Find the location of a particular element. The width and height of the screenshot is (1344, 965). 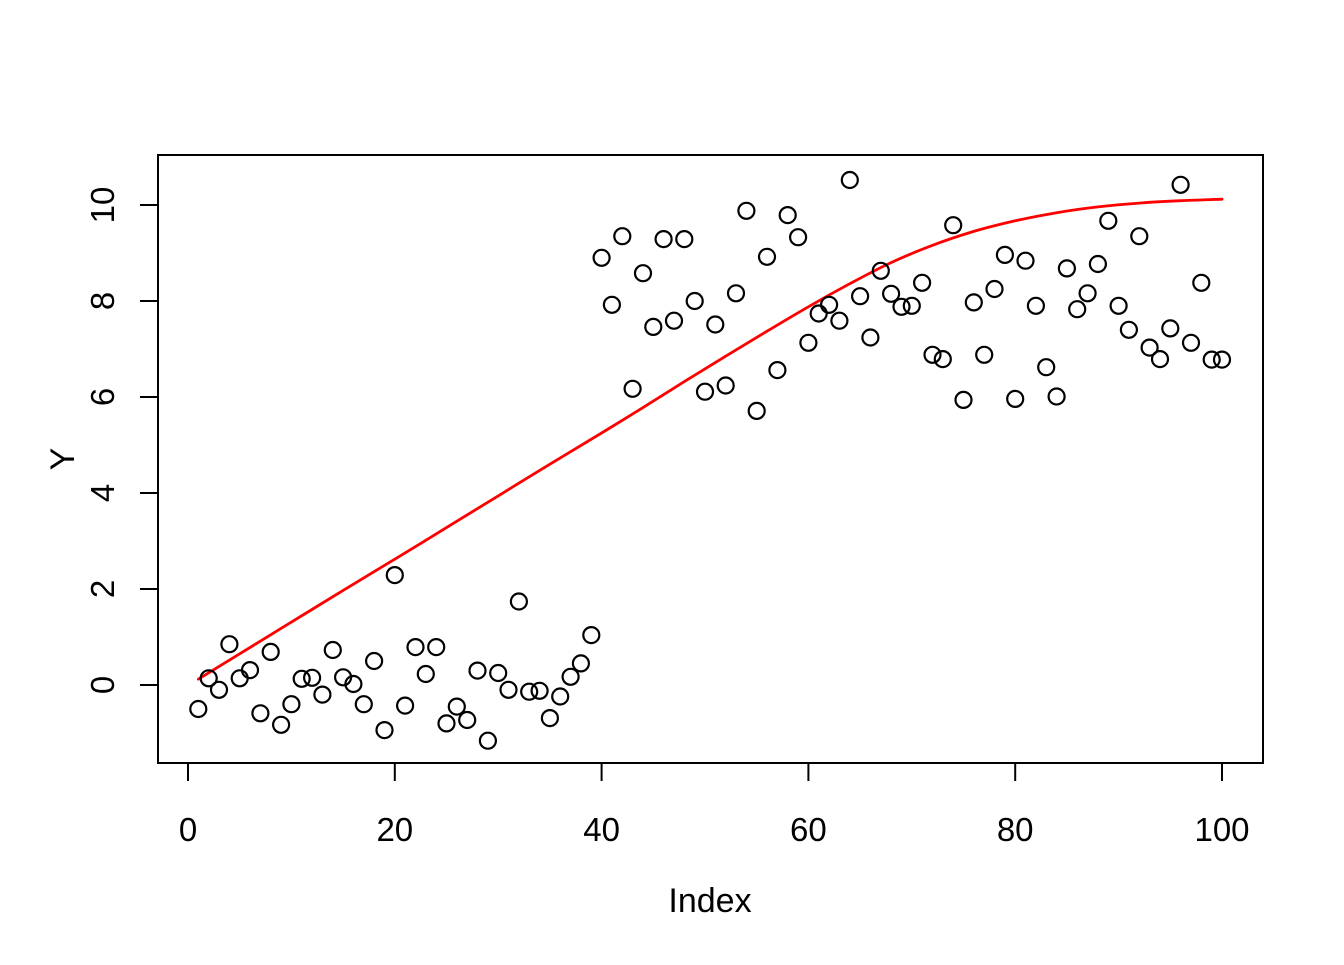

y-tick-label: 4 is located at coordinates (102, 493).